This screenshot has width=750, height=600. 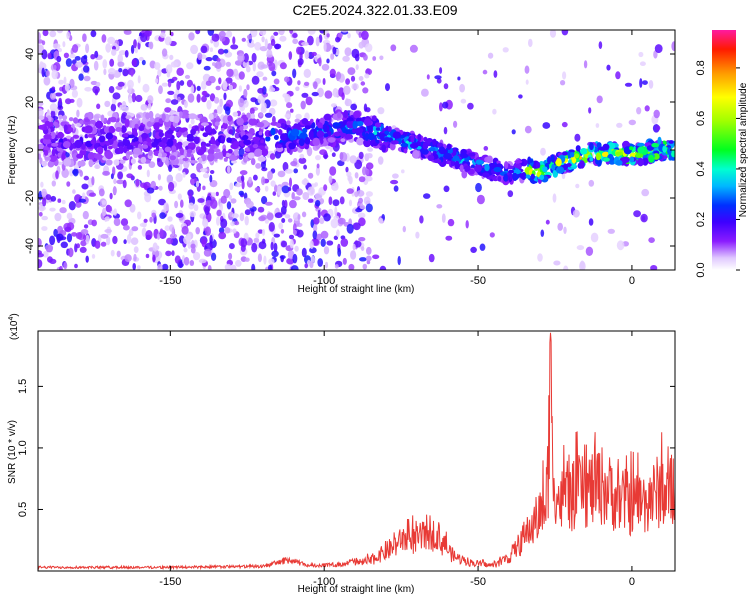 I want to click on spectrogram-y-tick-label: -40, so click(x=30, y=246).